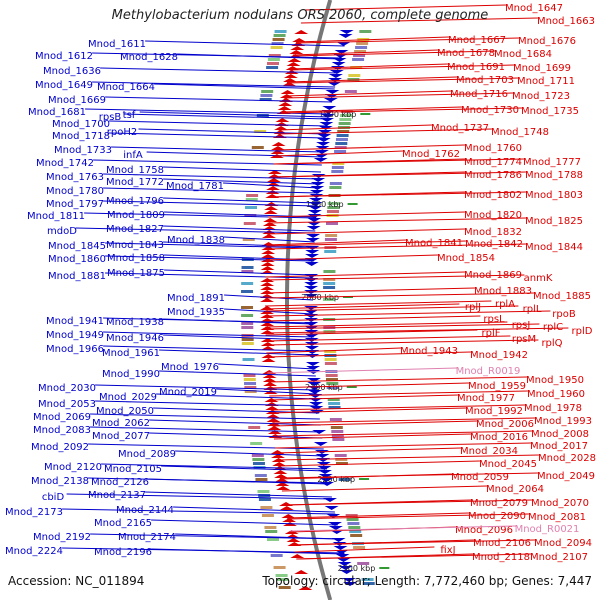  Describe the element at coordinates (566, 21) in the screenshot. I see `right-gene-label: Mnod_1663` at that location.